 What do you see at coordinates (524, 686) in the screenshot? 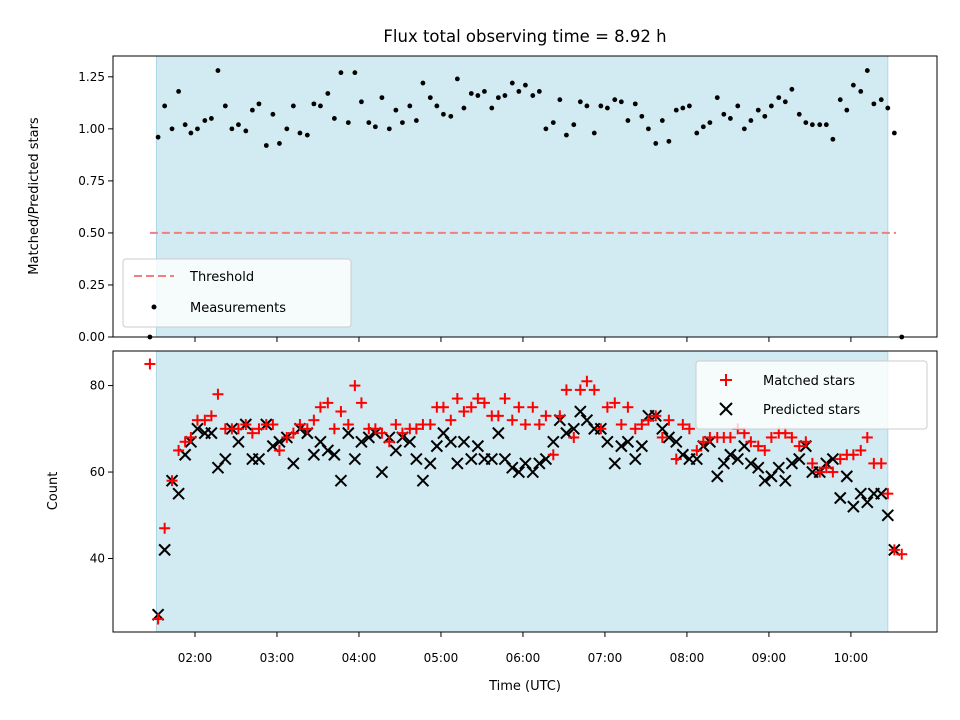
I see `x-axis-label: Time (UTC)` at bounding box center [524, 686].